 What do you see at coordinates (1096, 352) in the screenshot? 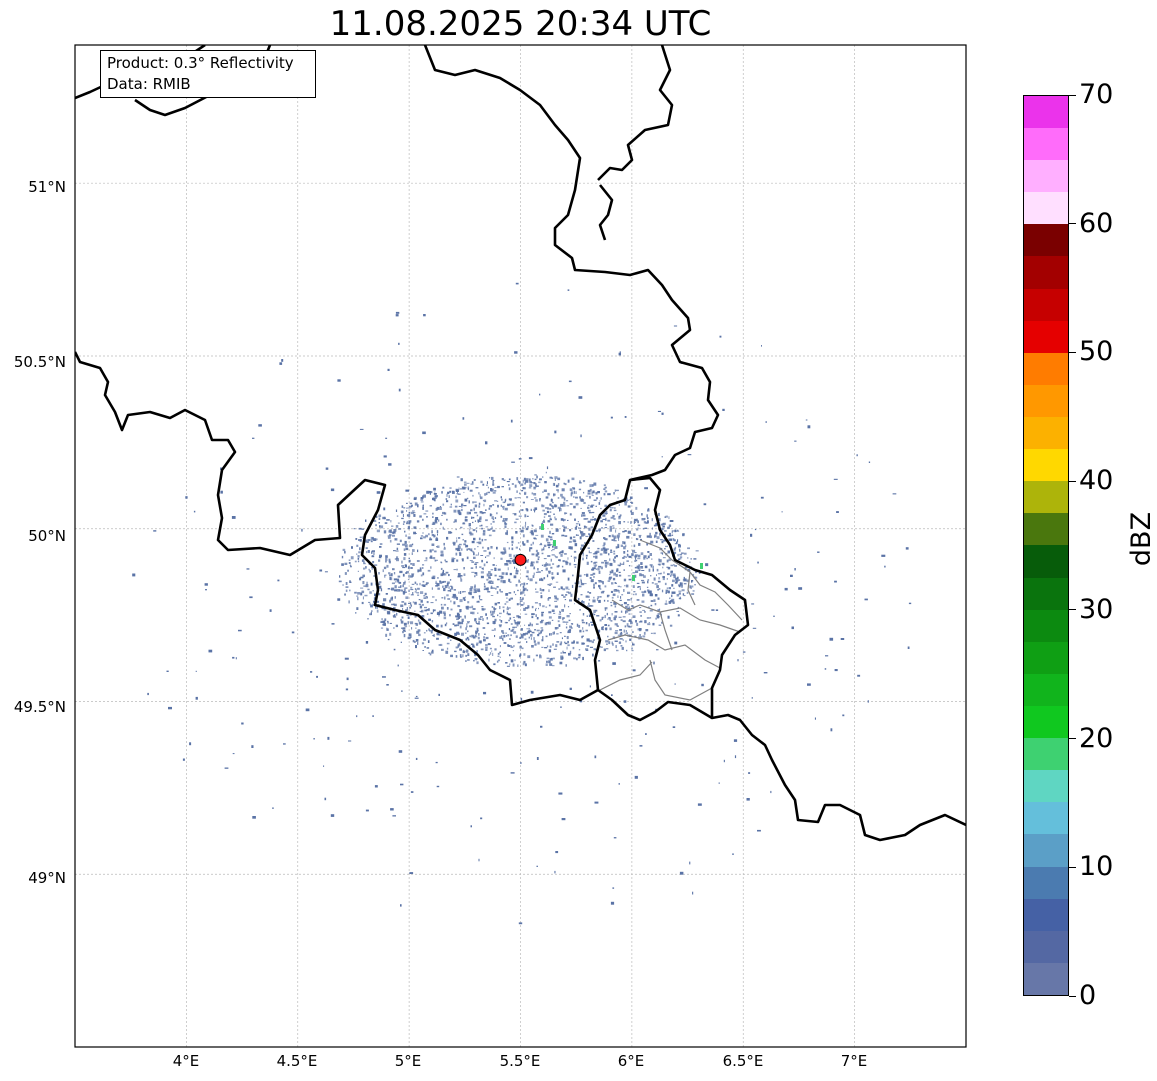
I see `colorbar-tick-label: 50` at bounding box center [1096, 352].